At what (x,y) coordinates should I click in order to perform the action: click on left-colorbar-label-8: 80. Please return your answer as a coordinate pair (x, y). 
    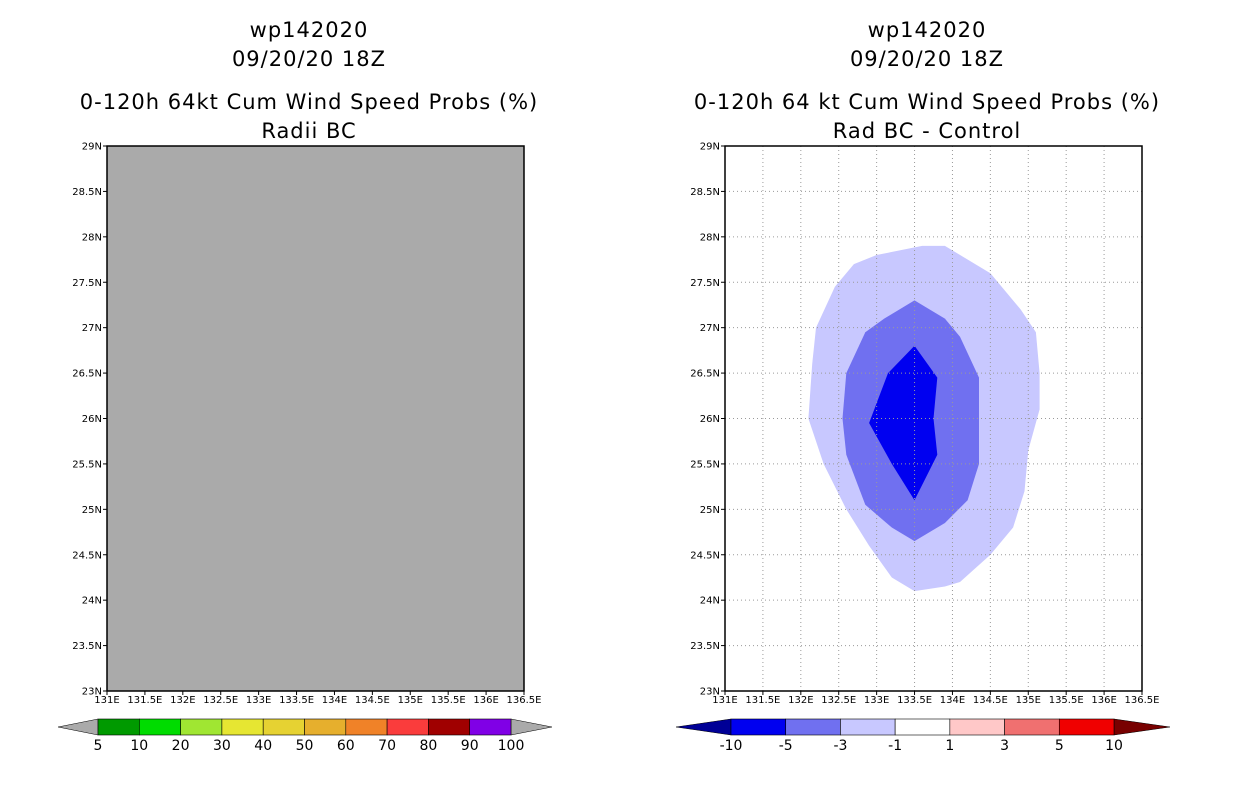
    Looking at the image, I should click on (428, 746).